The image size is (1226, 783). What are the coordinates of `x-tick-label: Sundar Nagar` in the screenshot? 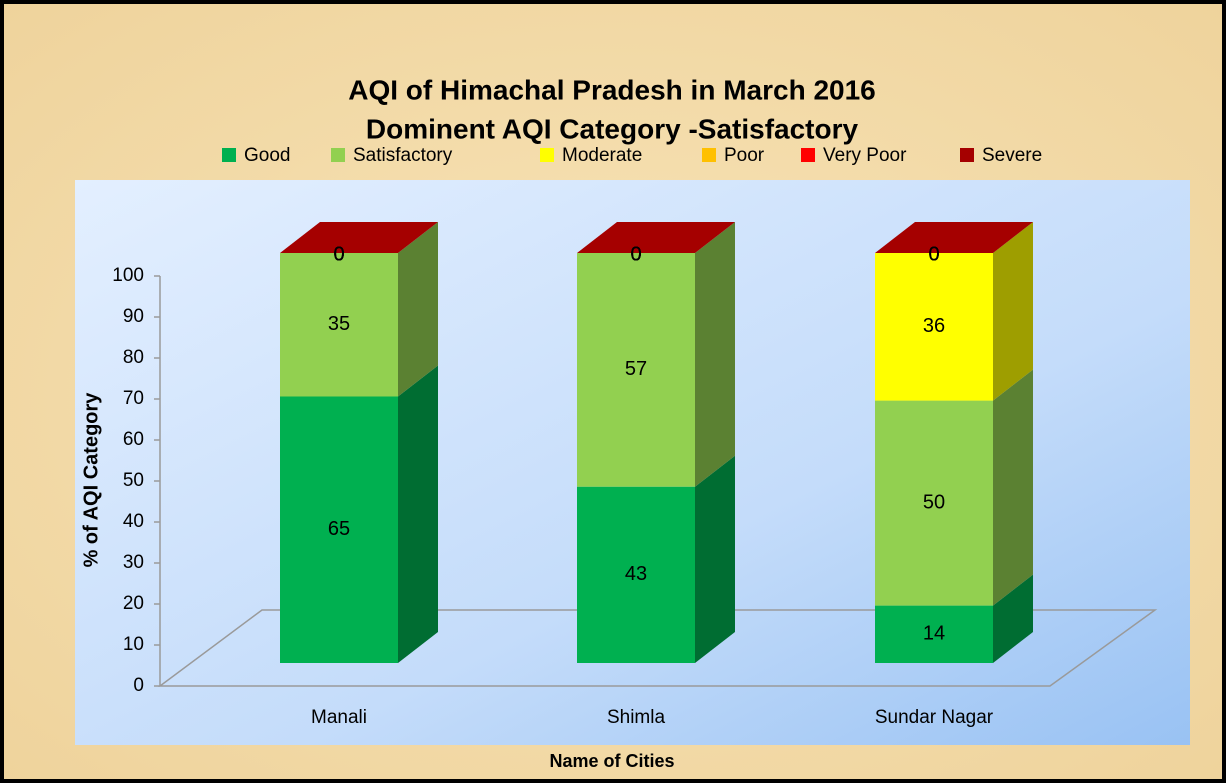 It's located at (934, 717).